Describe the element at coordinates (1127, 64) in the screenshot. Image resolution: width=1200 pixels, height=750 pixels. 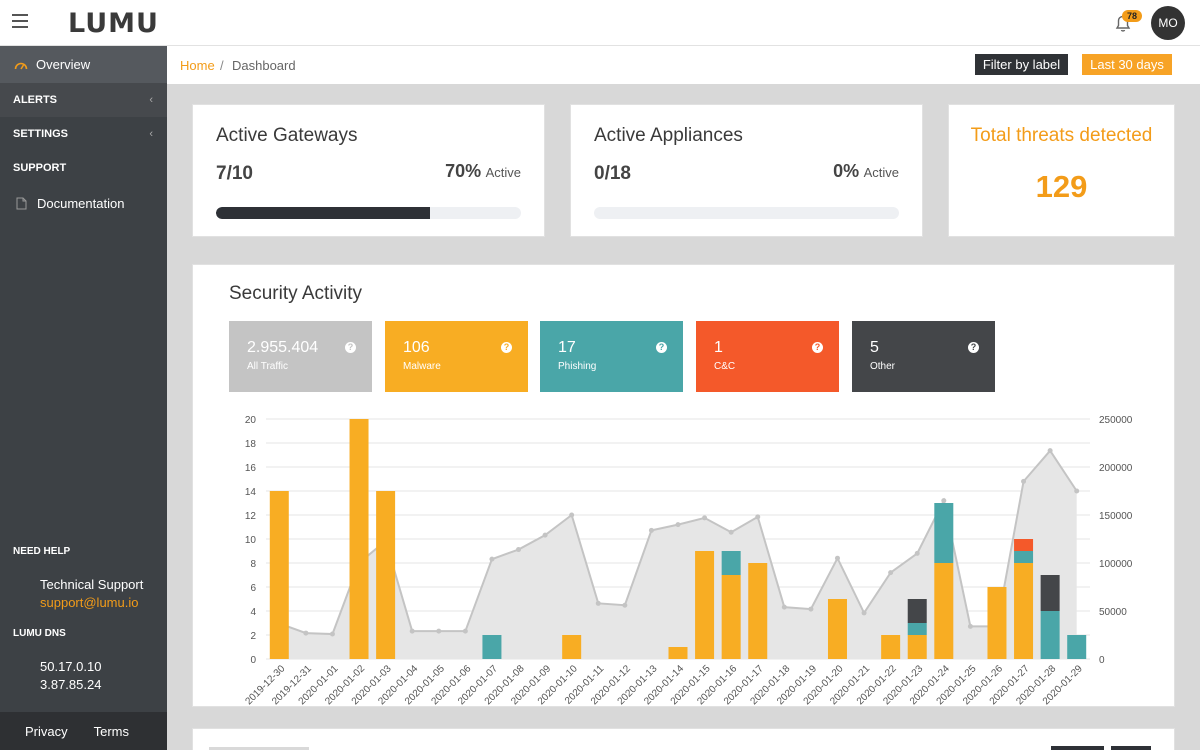
I see `date-range-button: Last 30 days` at that location.